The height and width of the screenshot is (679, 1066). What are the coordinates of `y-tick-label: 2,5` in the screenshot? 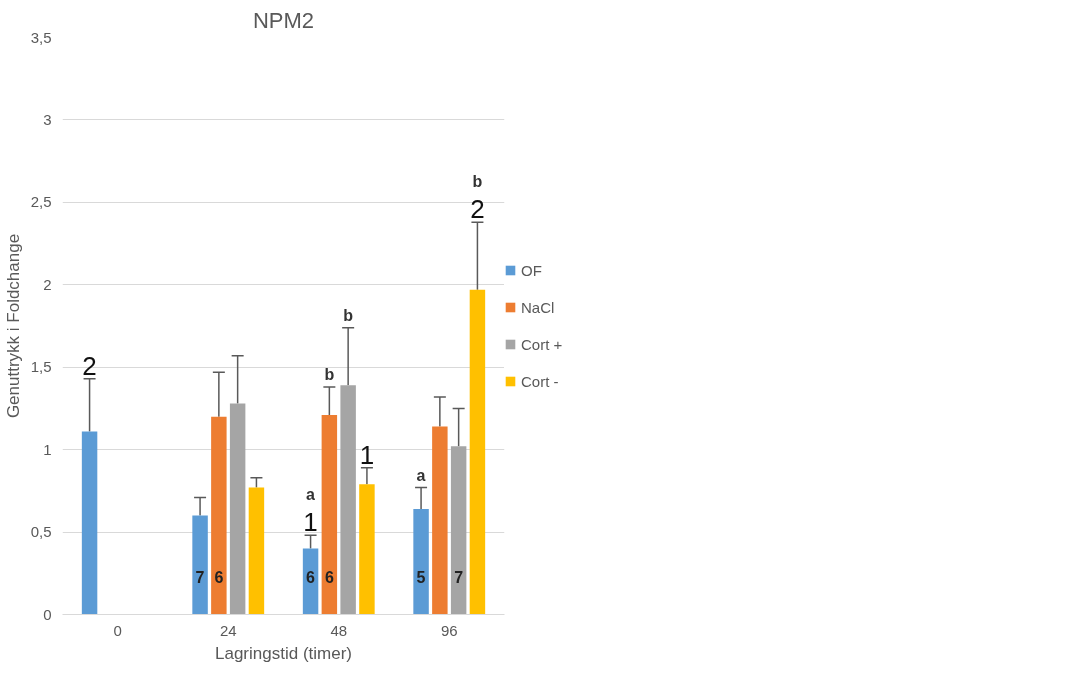 It's located at (41, 202).